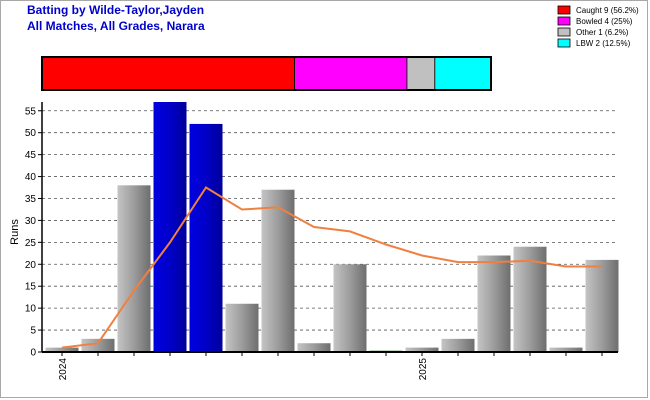 This screenshot has height=400, width=650. What do you see at coordinates (31, 232) in the screenshot?
I see `y-tick-labels: 0 5 10 15 20 25 30 35 40 45 50 55` at bounding box center [31, 232].